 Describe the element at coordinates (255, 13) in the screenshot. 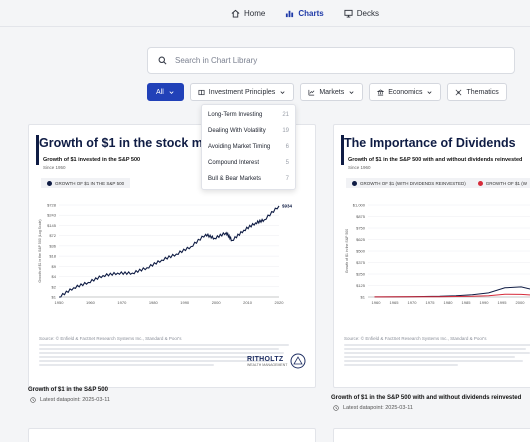

I see `nav-home-label: Home` at that location.